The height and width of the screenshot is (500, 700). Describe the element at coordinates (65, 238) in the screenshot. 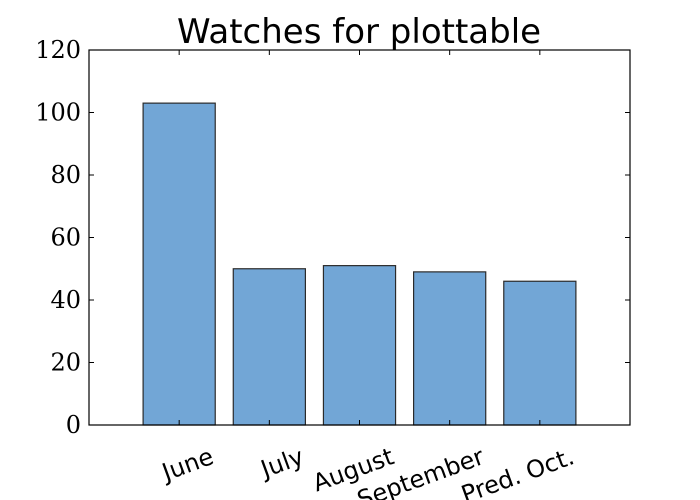

I see `y-tick-label: 60` at that location.